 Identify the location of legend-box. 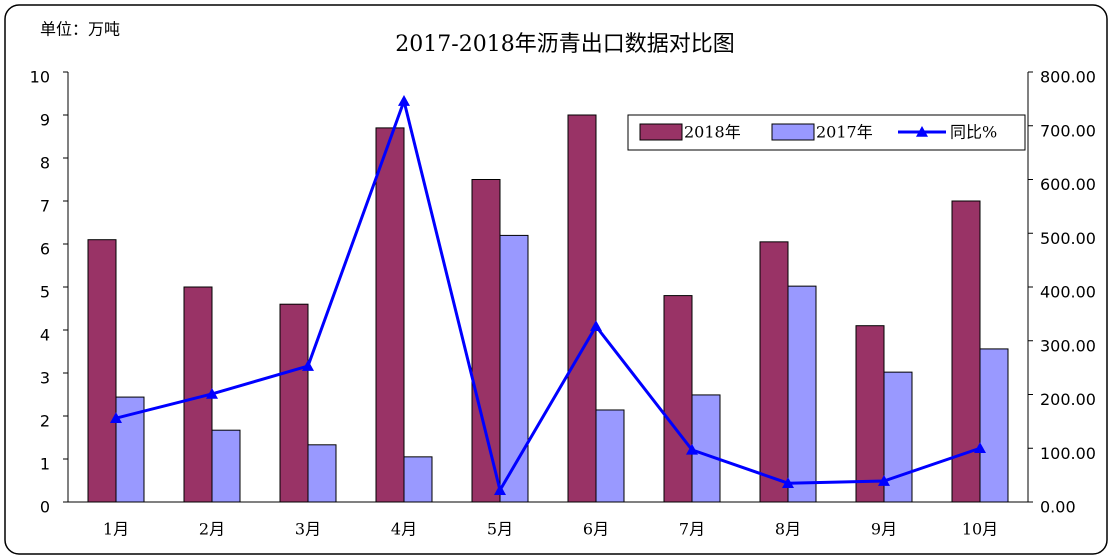
(826, 132).